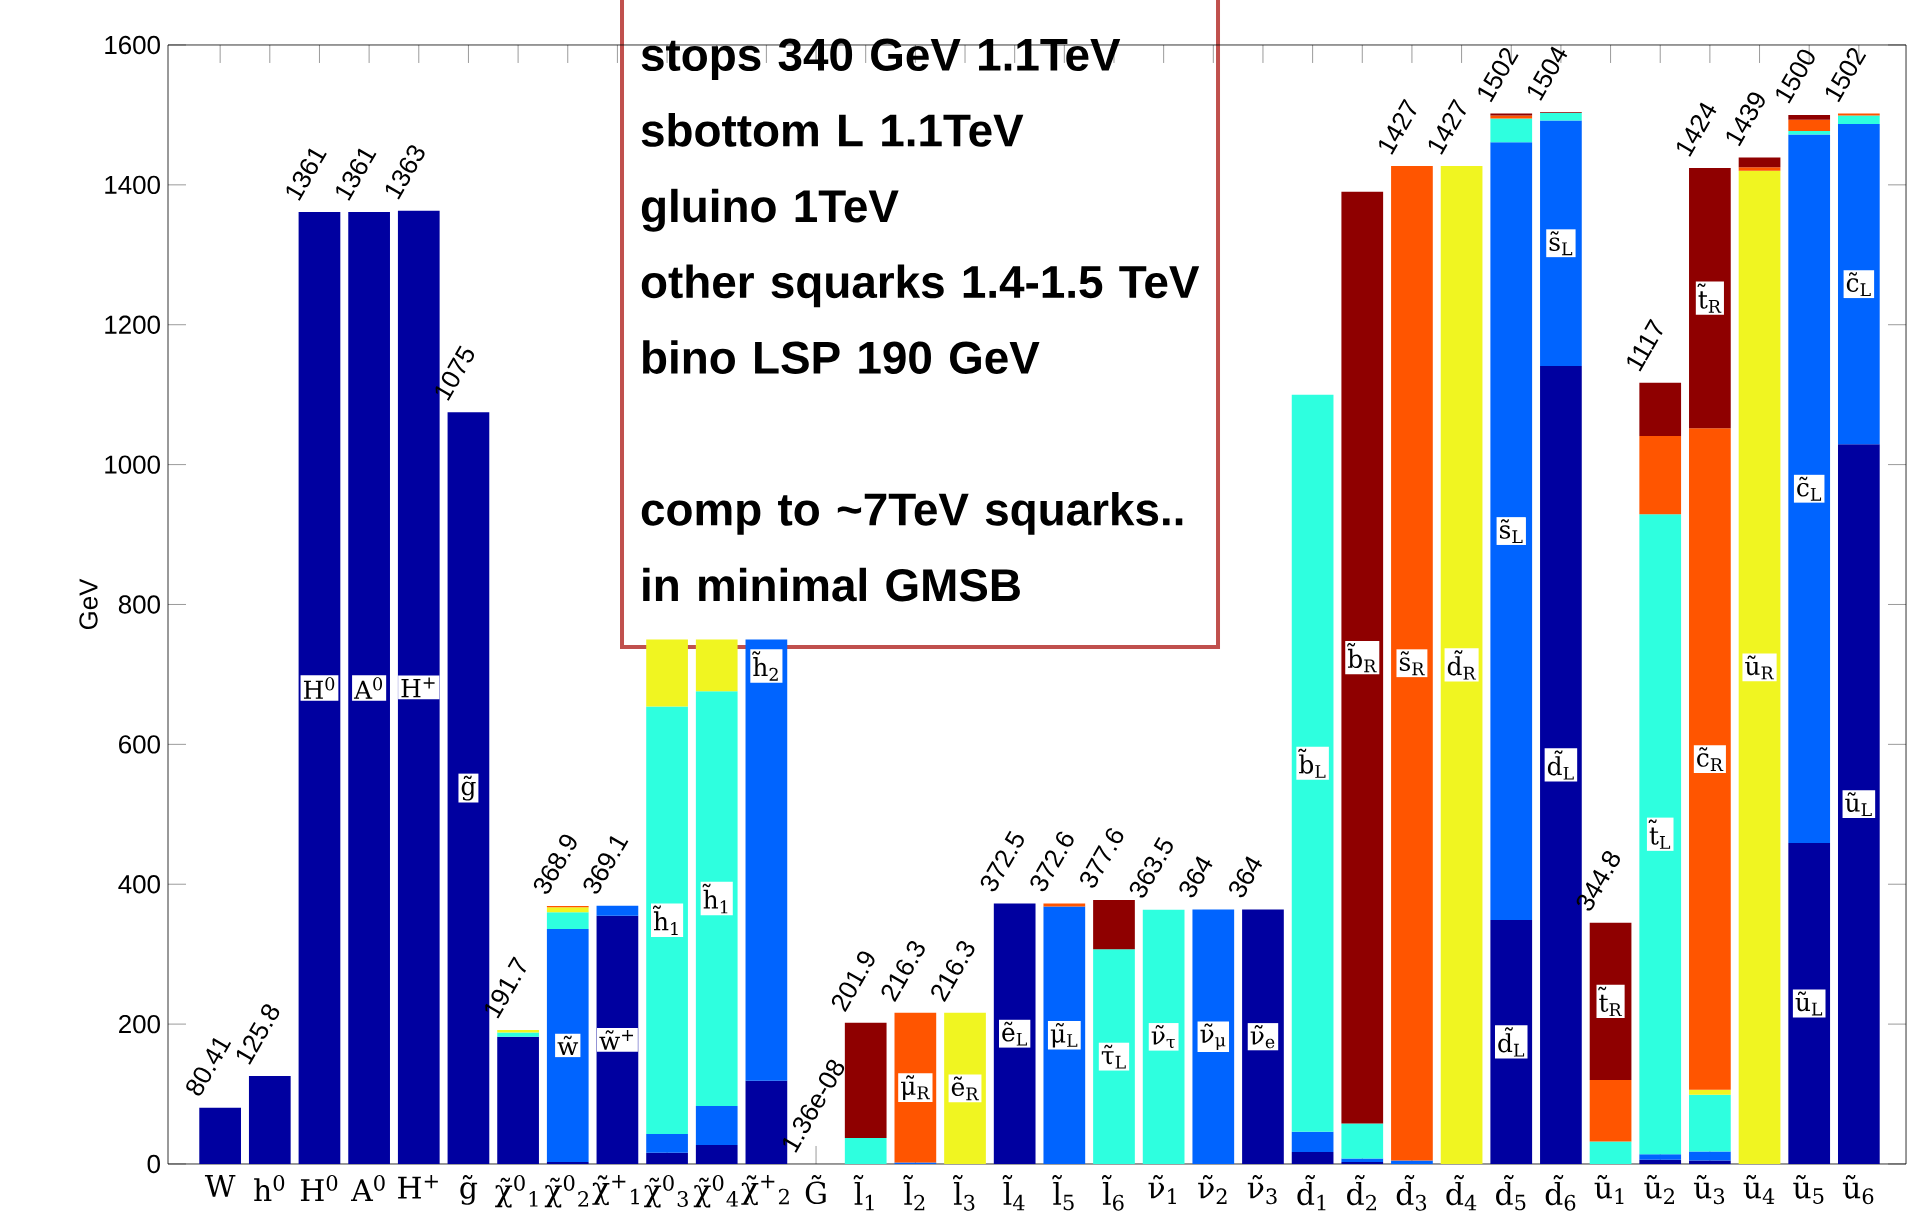  What do you see at coordinates (132, 45) in the screenshot?
I see `y-tick-label: 1600` at bounding box center [132, 45].